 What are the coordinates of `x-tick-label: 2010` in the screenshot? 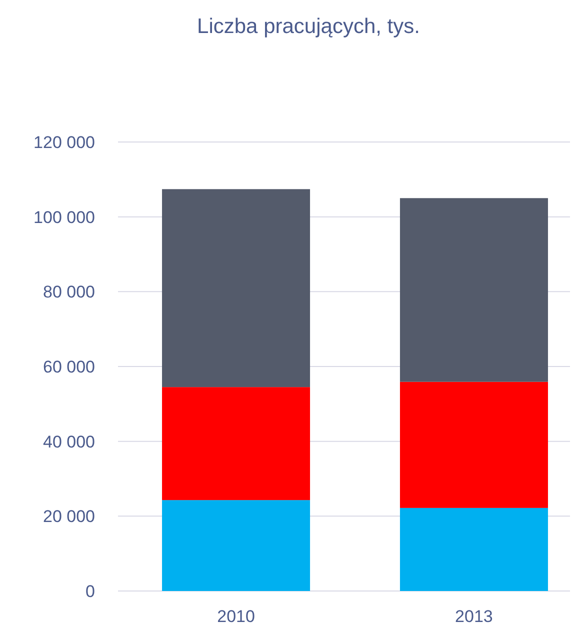 It's located at (236, 616).